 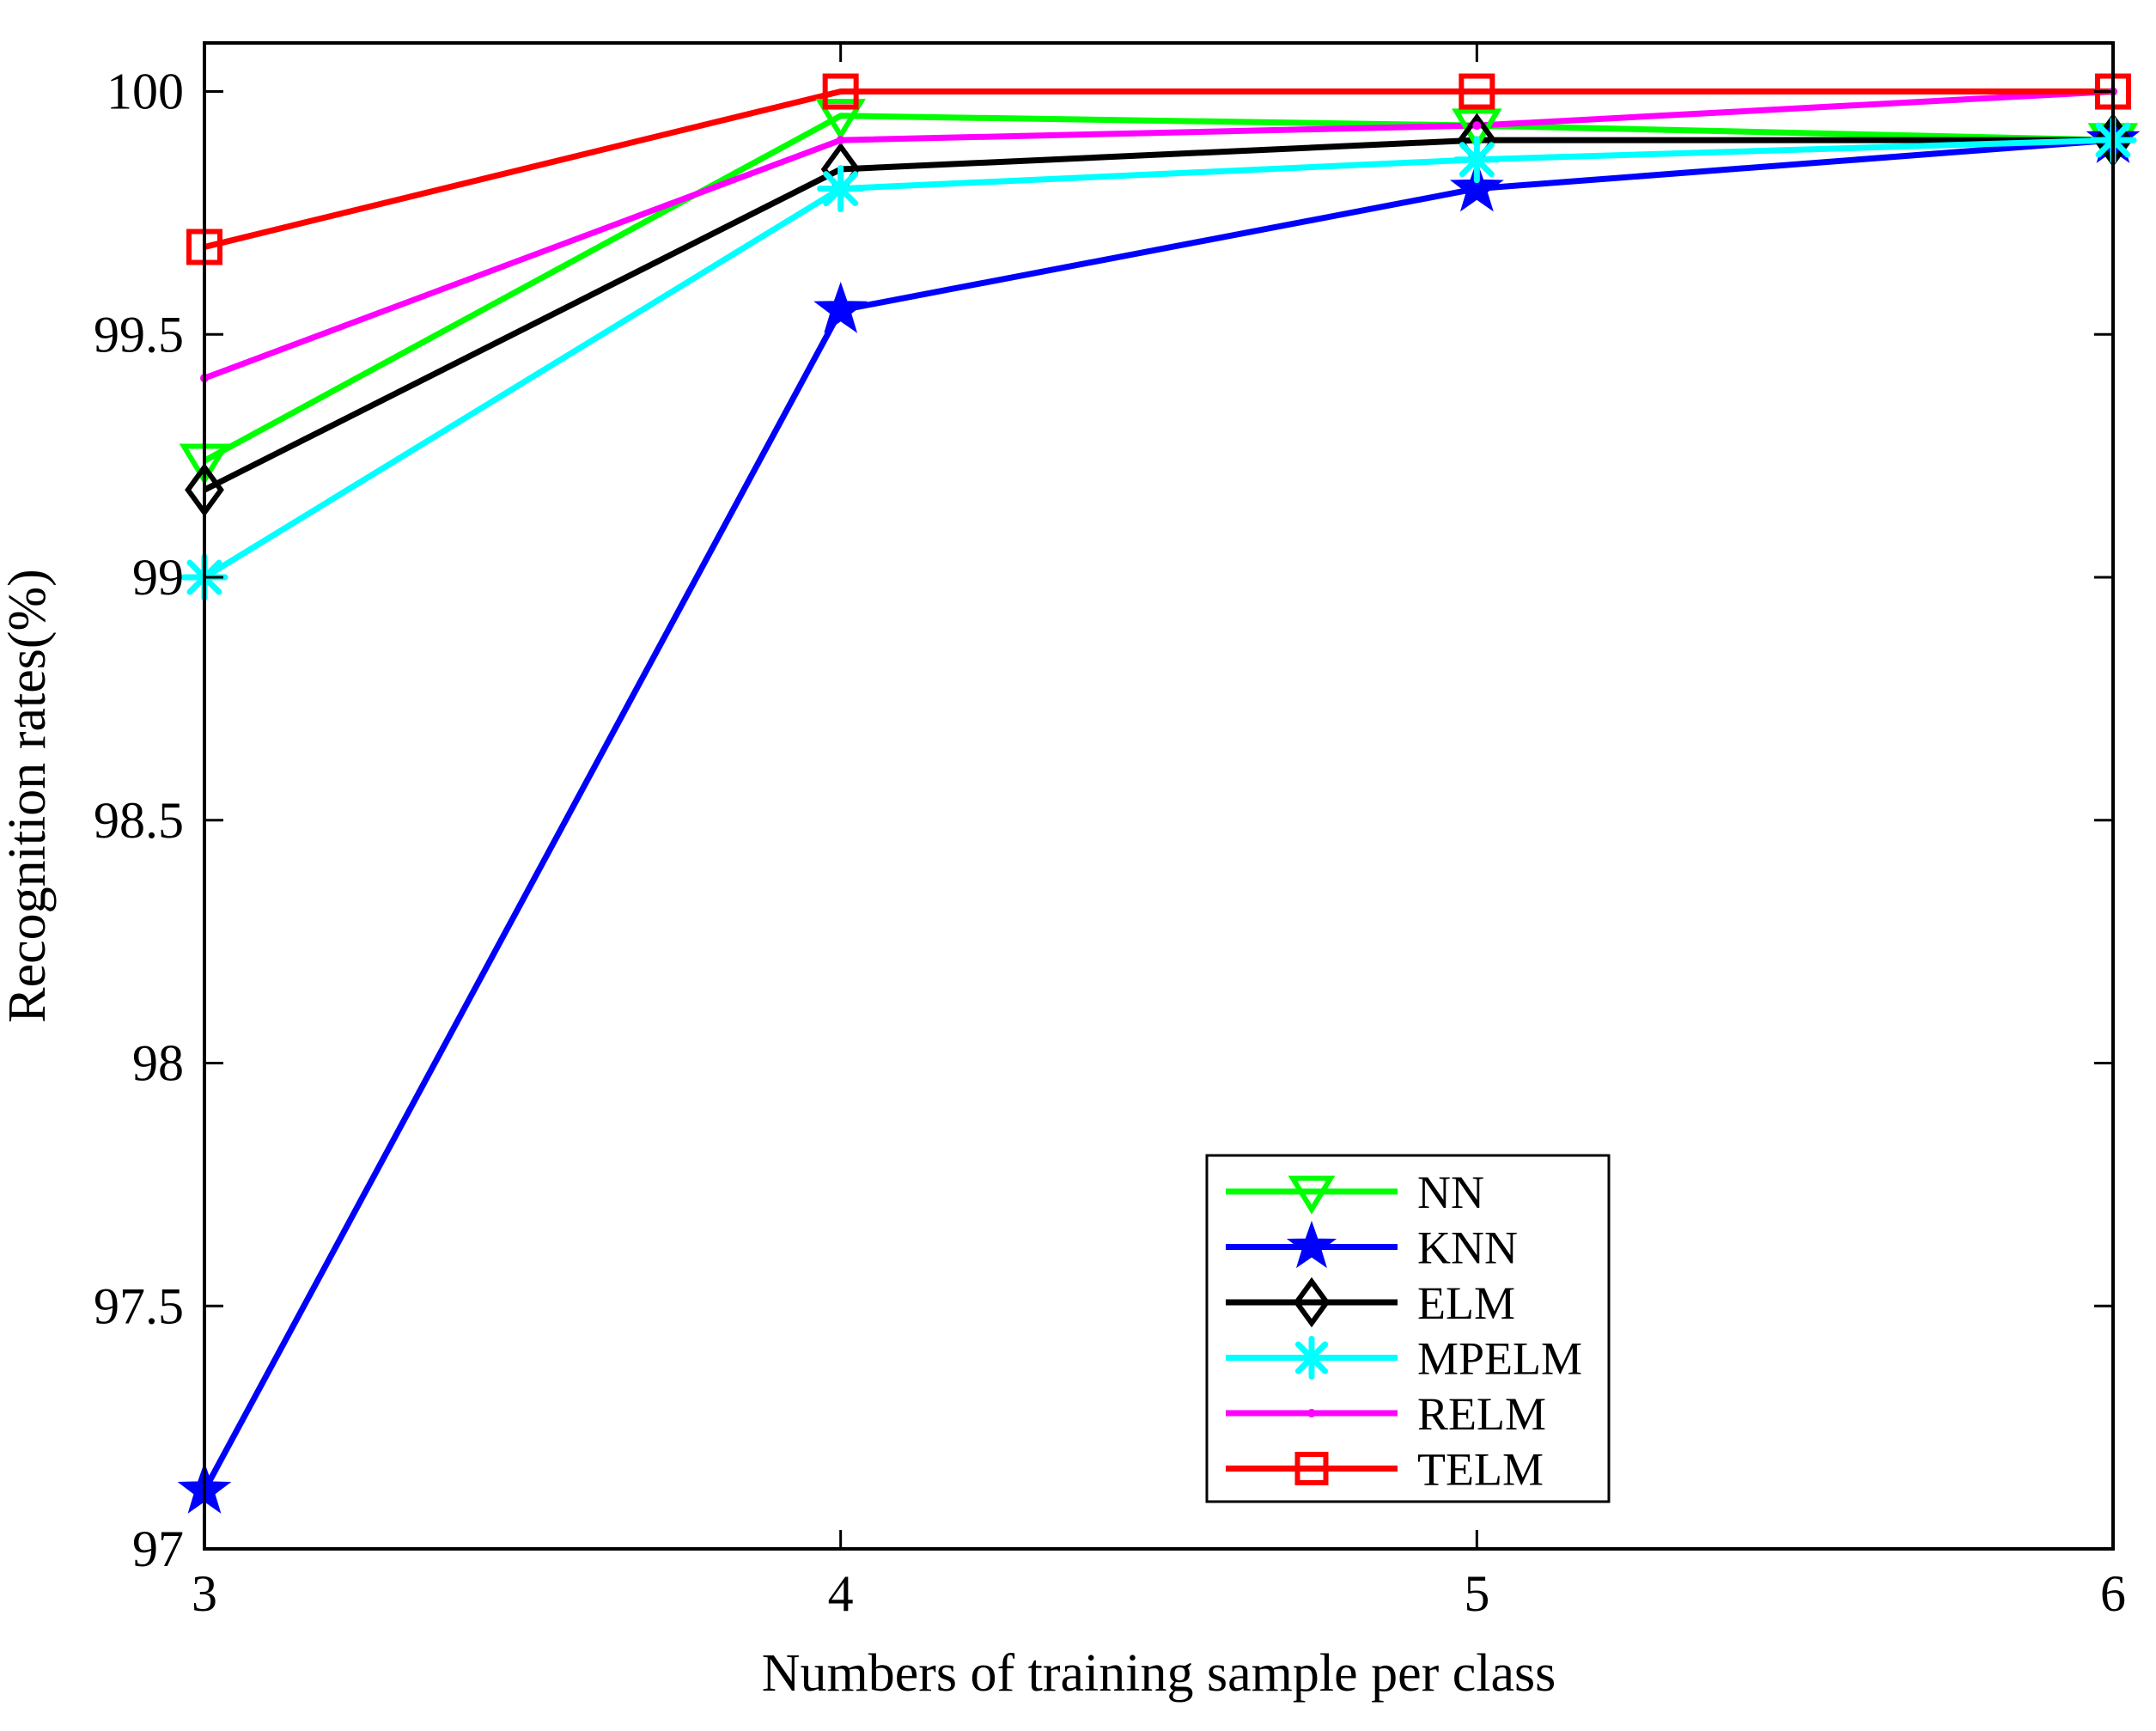 What do you see at coordinates (145, 92) in the screenshot?
I see `y-tick-label: 100` at bounding box center [145, 92].